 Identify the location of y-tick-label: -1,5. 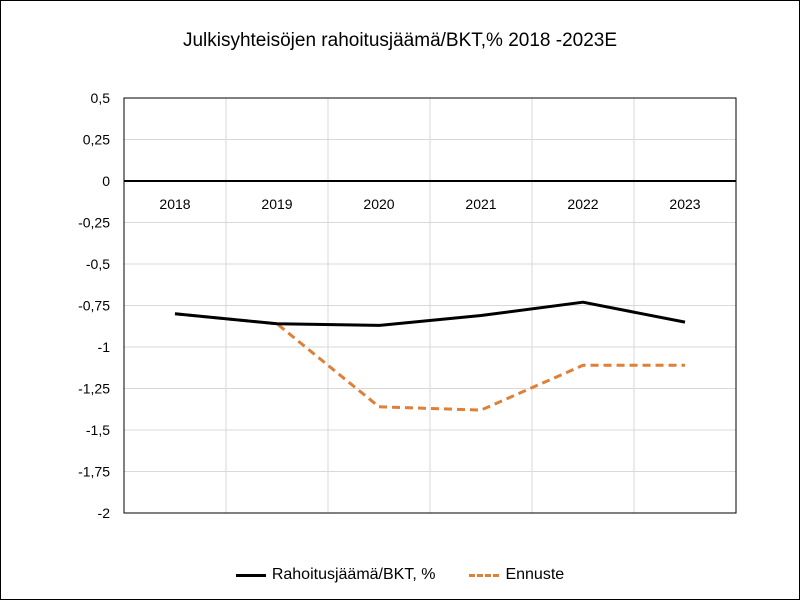
(98, 430).